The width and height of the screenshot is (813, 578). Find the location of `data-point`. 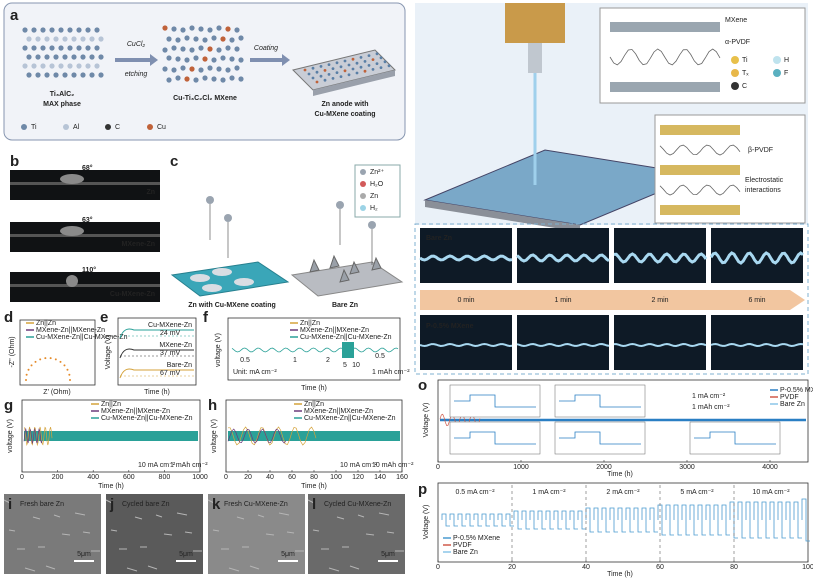

data-point is located at coordinates (50, 358).